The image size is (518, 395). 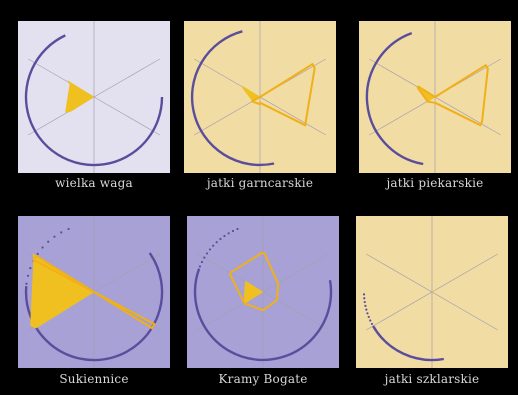 I want to click on glyph-wielka-waga, so click(x=94, y=97).